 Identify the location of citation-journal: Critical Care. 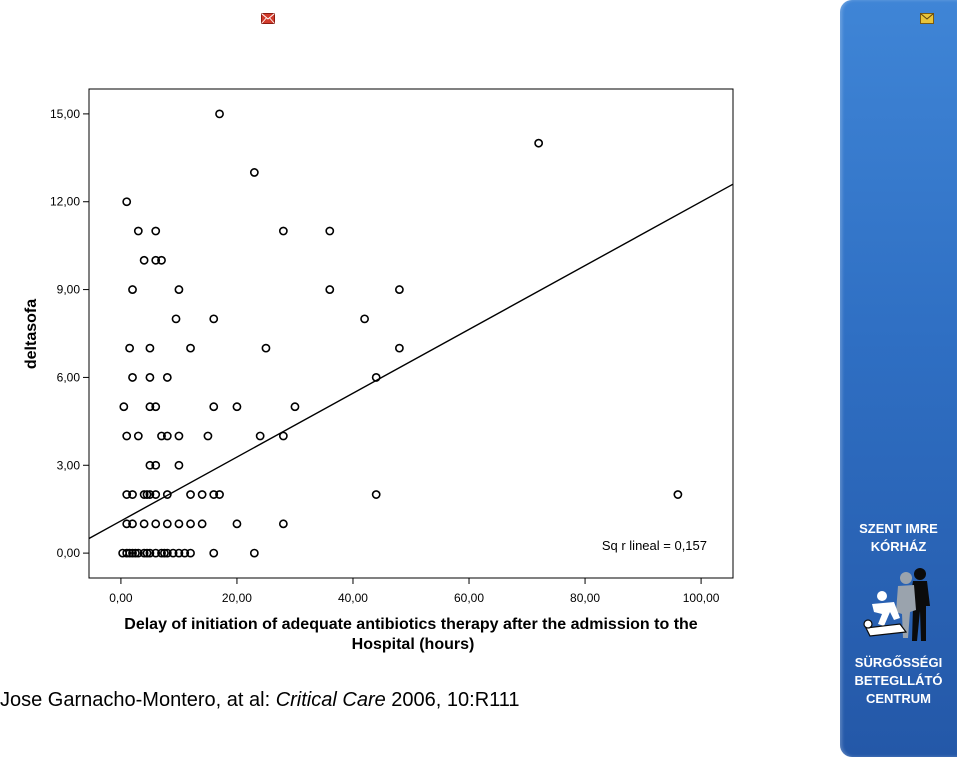
(330, 700).